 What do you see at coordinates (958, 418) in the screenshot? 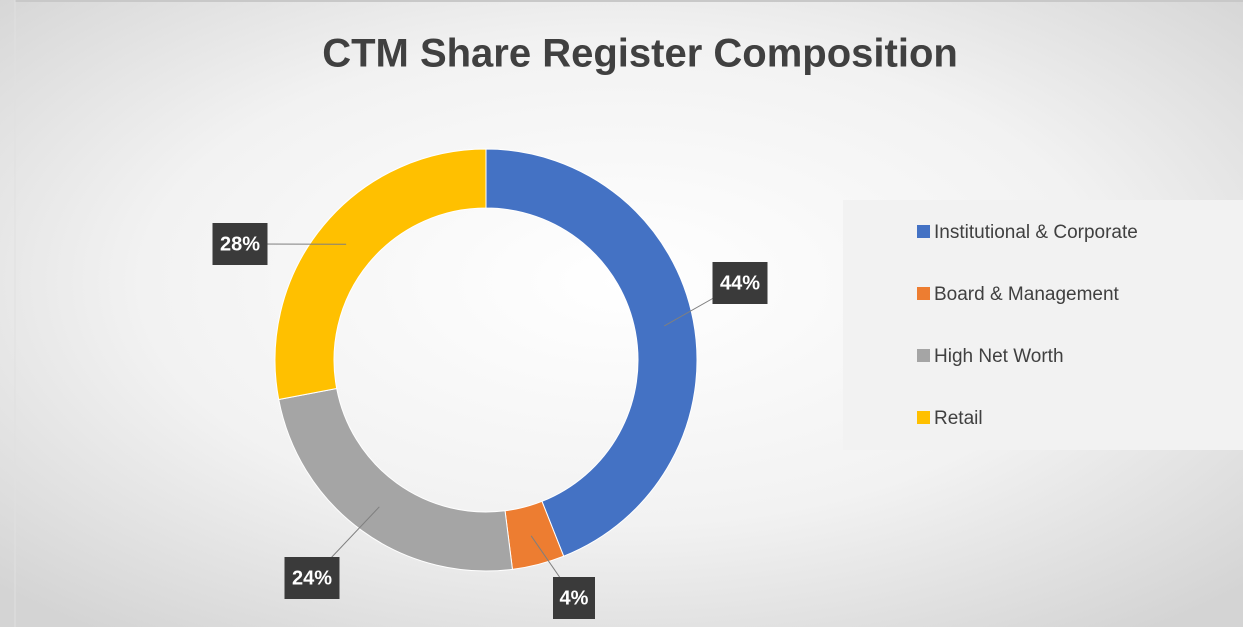
I see `legend-label: Retail` at bounding box center [958, 418].